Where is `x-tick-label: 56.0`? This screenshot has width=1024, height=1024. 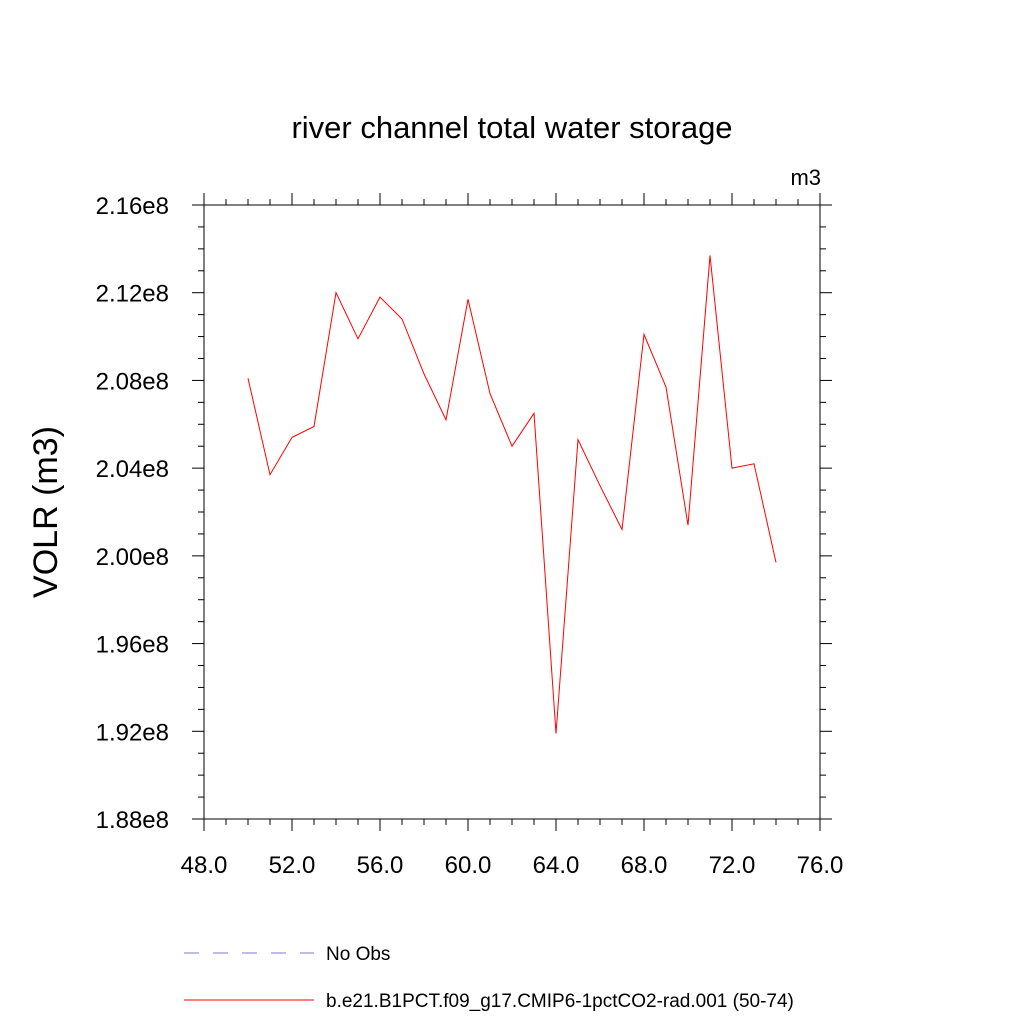 x-tick-label: 56.0 is located at coordinates (380, 865).